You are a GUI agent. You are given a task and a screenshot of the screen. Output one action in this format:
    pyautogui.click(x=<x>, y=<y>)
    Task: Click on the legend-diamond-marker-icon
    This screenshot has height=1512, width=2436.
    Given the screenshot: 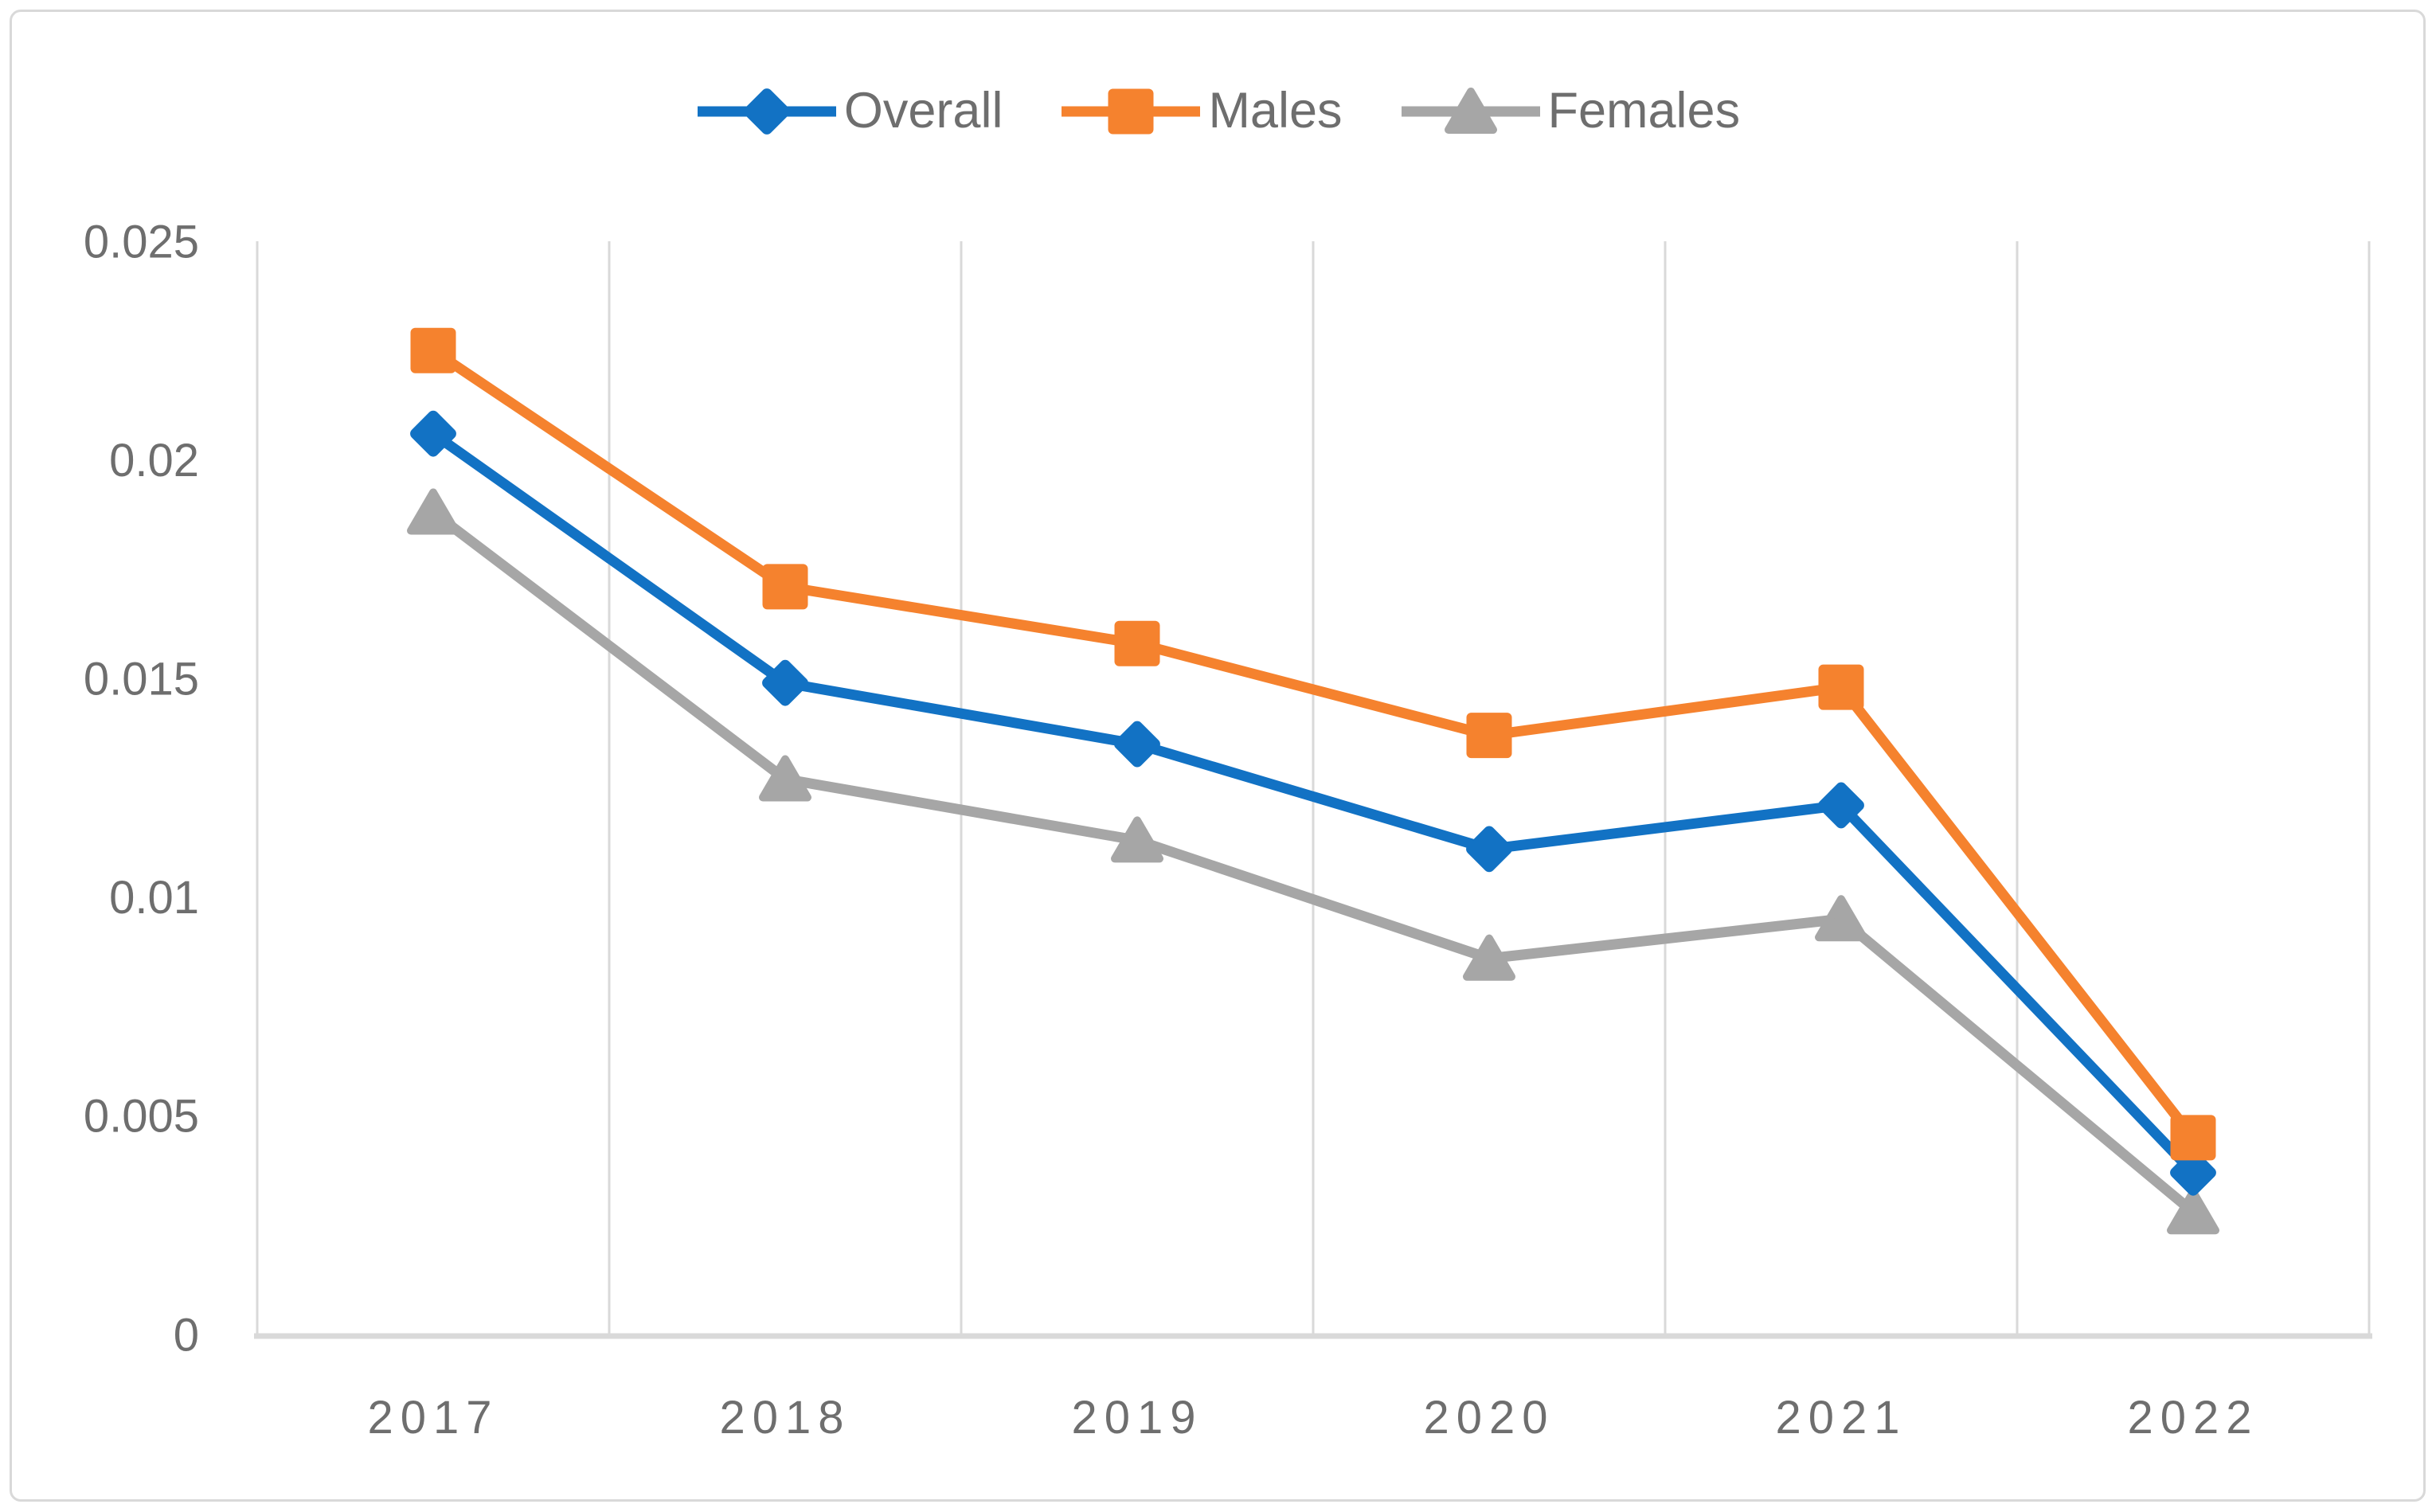 What is the action you would take?
    pyautogui.click(x=766, y=111)
    